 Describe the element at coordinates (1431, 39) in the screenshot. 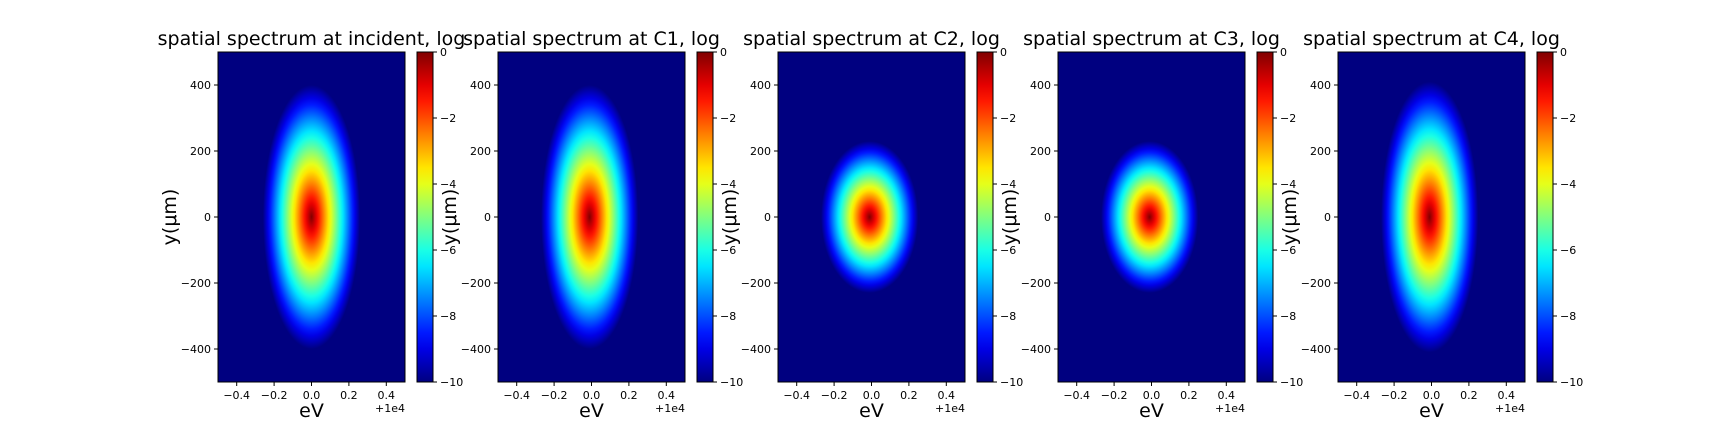

I see `chart-title: spatial spectrum at C4, log` at that location.